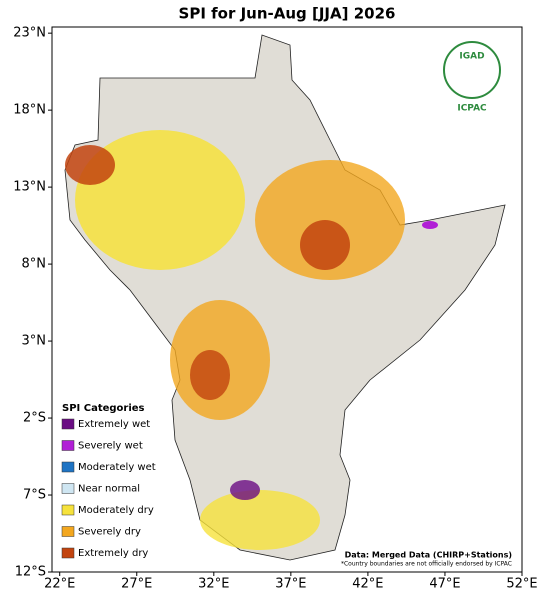  Describe the element at coordinates (34, 264) in the screenshot. I see `y-tick-label: 8°N` at that location.